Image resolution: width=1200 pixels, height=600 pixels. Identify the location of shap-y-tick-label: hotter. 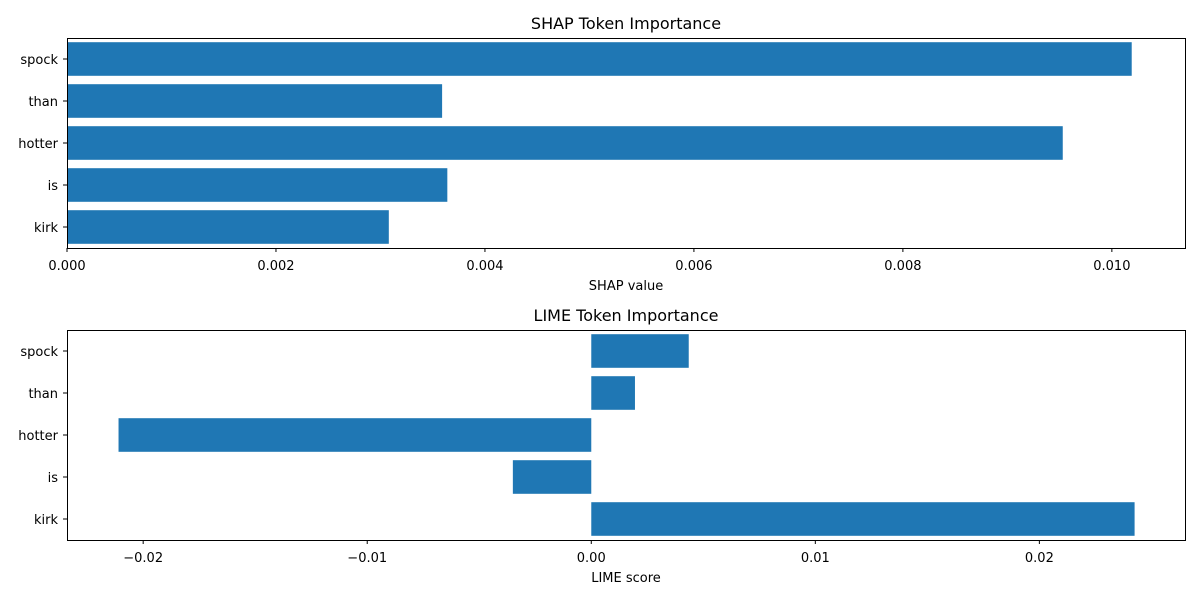
(38, 144).